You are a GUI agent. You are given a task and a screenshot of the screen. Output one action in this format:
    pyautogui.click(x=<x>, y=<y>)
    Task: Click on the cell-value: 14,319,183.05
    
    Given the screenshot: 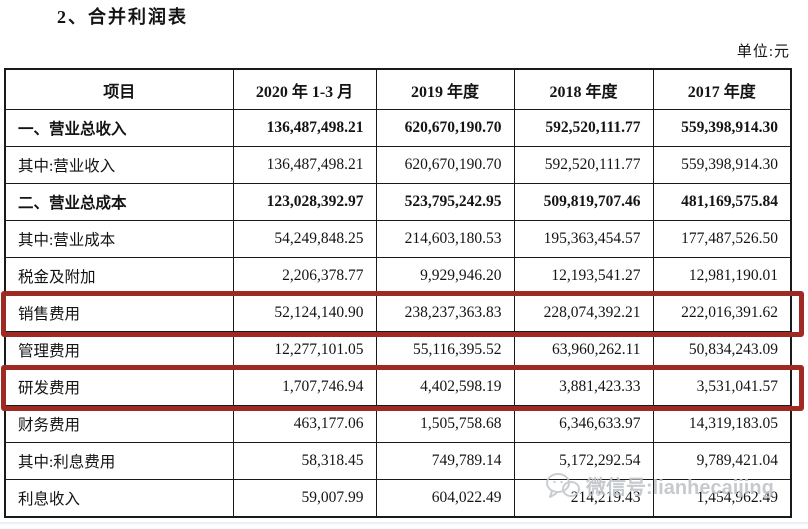 What is the action you would take?
    pyautogui.click(x=722, y=424)
    